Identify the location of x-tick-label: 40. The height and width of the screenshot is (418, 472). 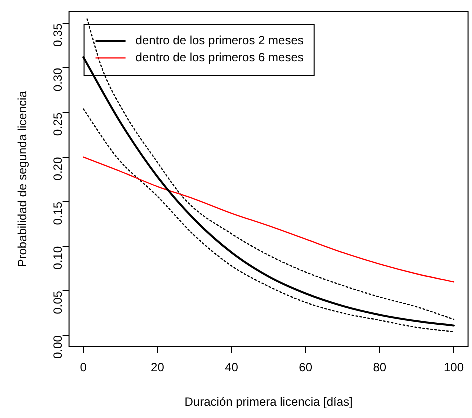
(232, 367).